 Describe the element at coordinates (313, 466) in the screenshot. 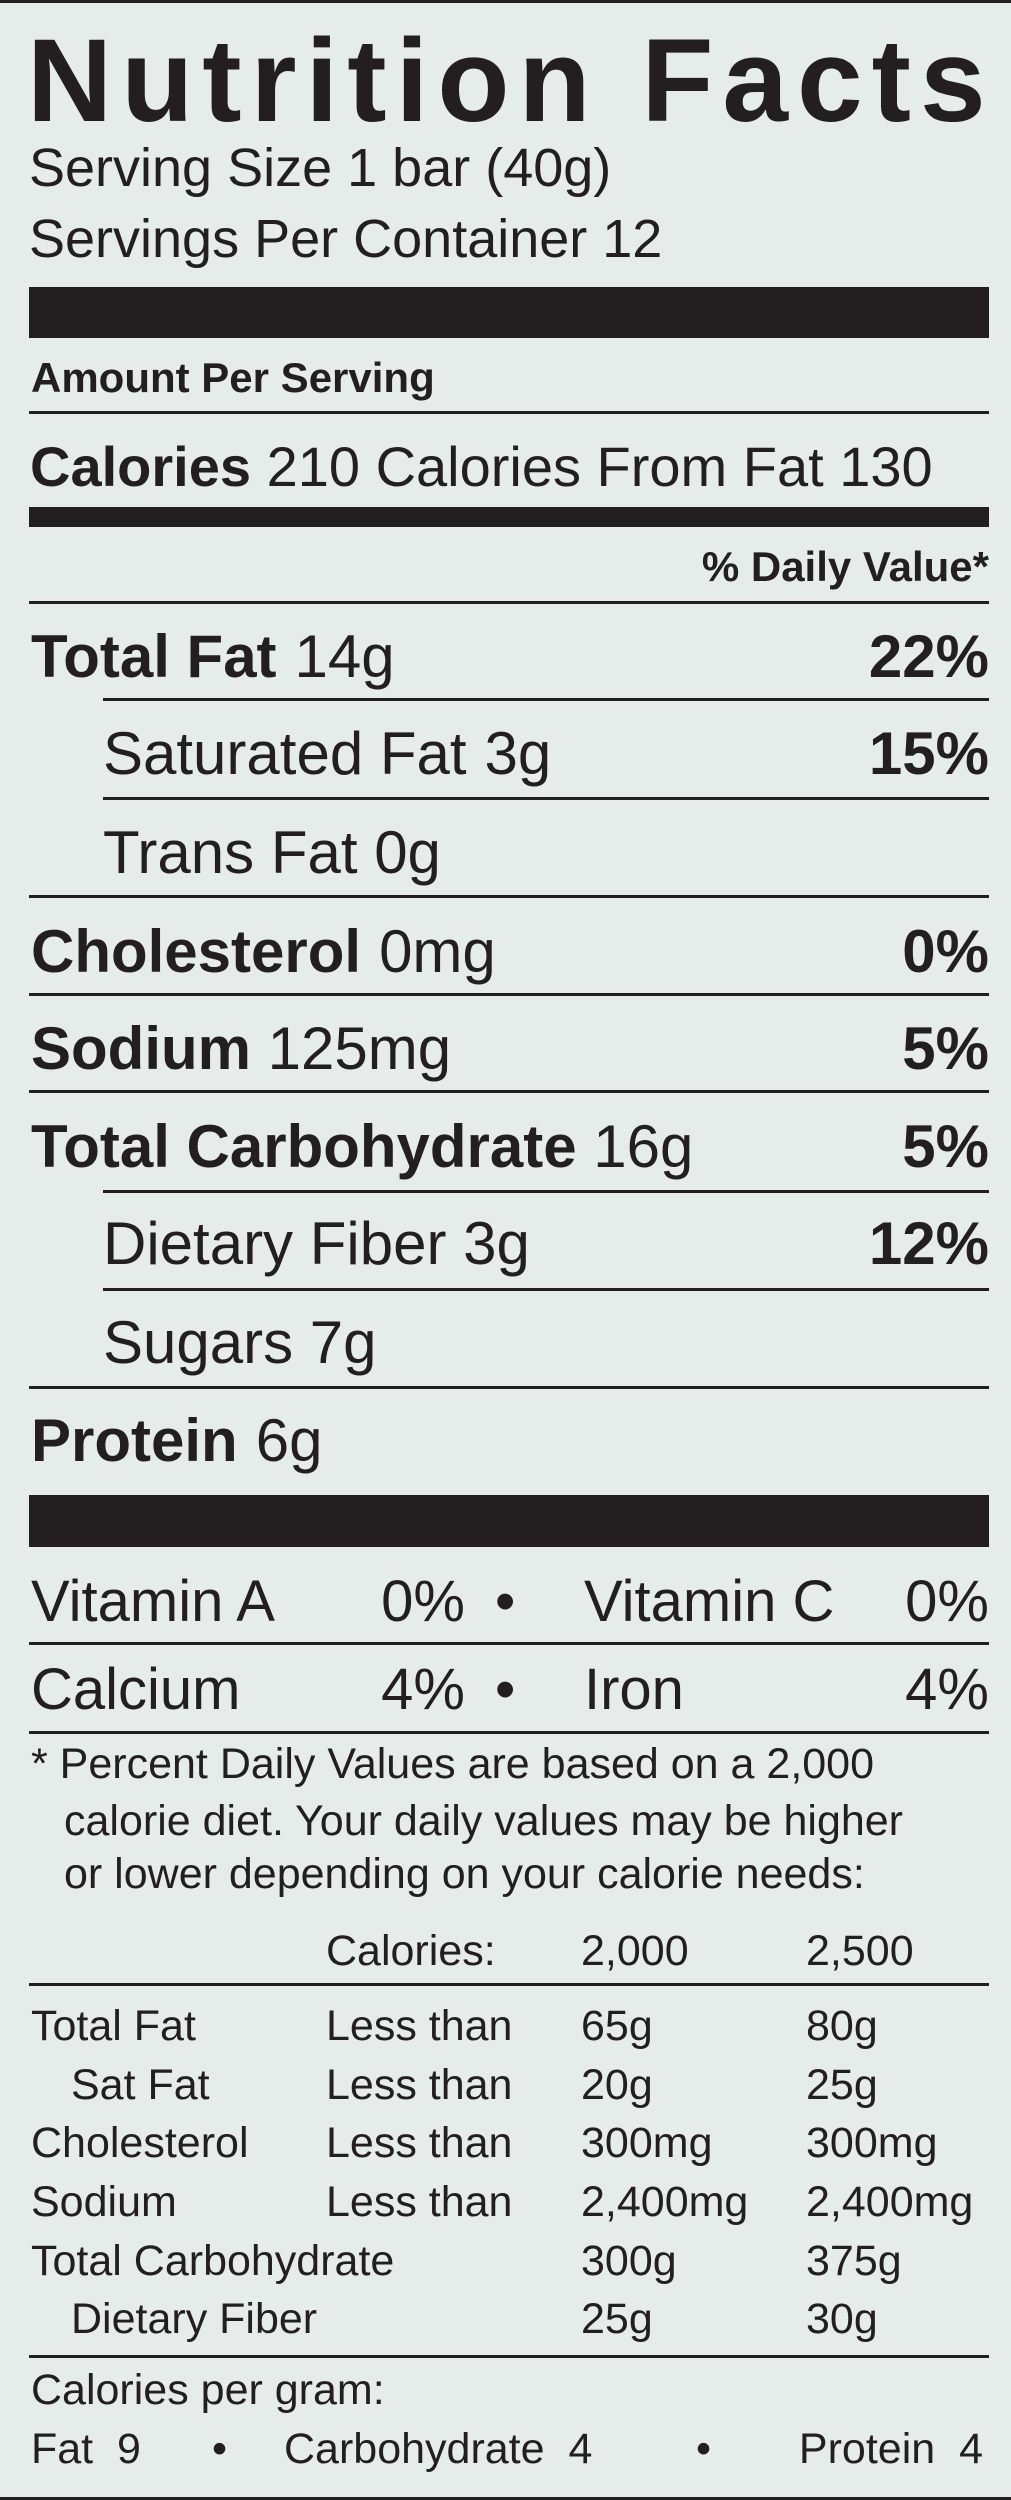

I see `calories-value: 210` at that location.